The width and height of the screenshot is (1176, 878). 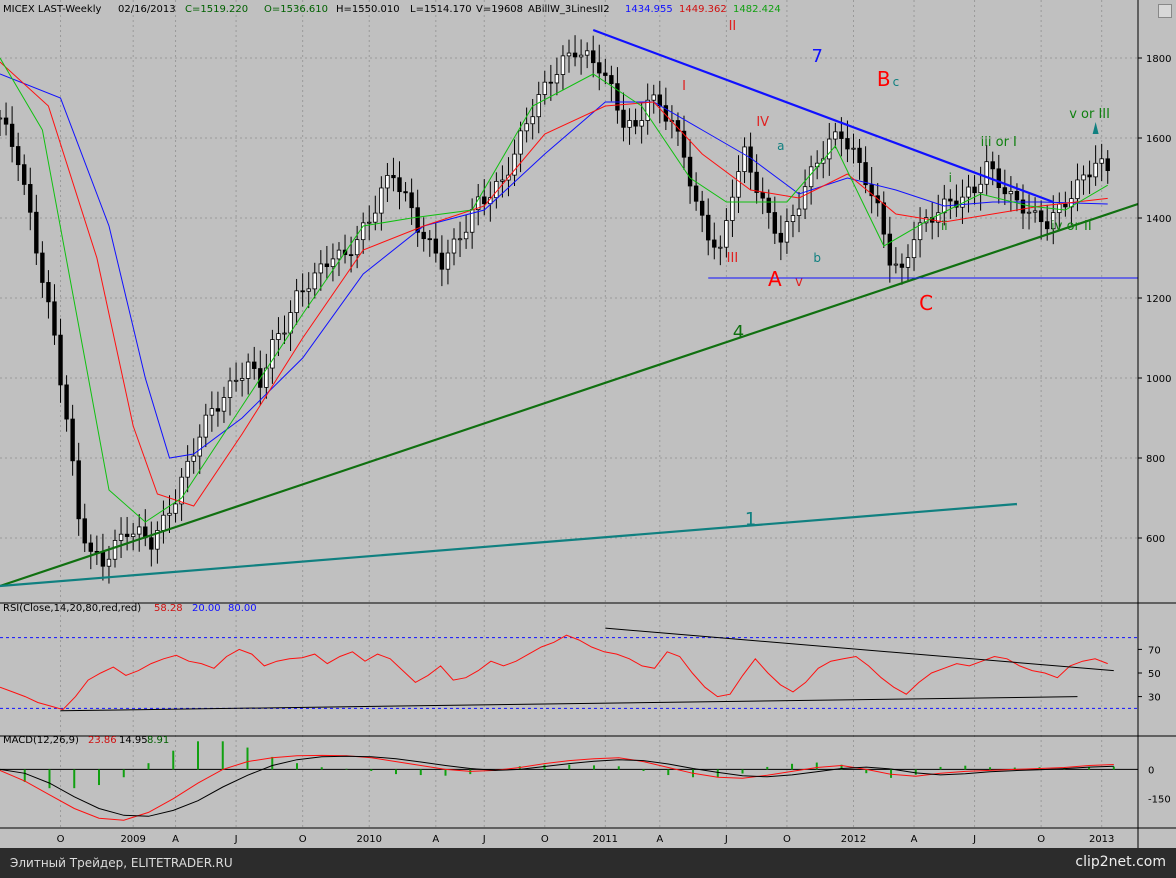 I want to click on wave-label: III, so click(x=733, y=258).